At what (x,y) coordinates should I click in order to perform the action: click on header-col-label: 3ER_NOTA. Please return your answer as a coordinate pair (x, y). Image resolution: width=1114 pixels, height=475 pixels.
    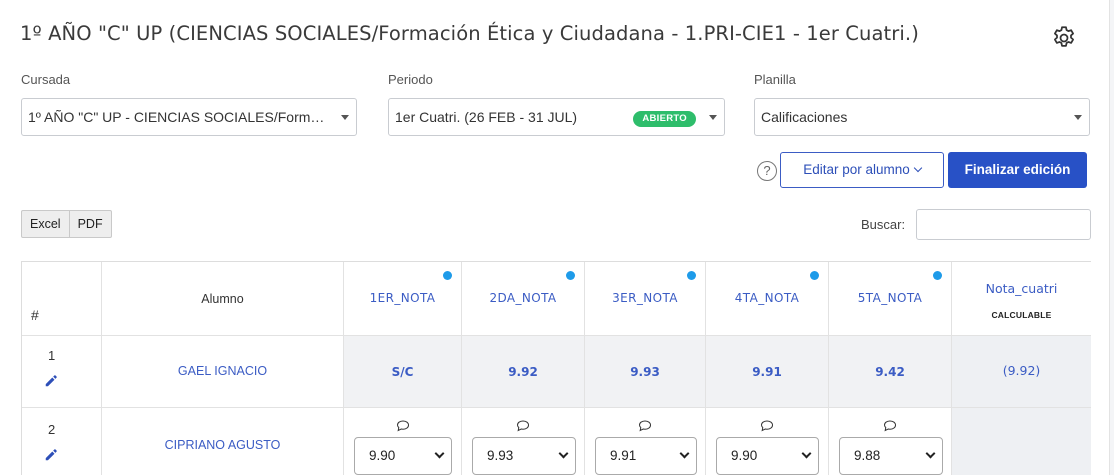
    Looking at the image, I should click on (645, 298).